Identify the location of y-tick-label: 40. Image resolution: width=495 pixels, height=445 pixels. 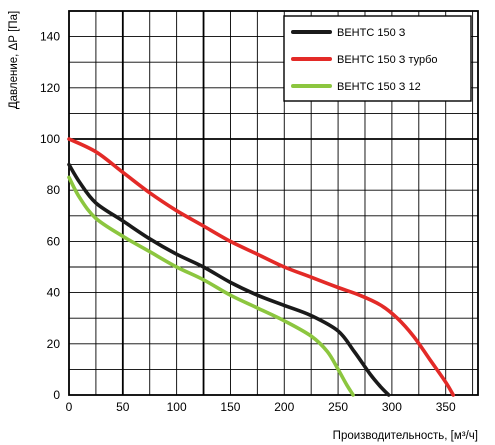
(54, 293).